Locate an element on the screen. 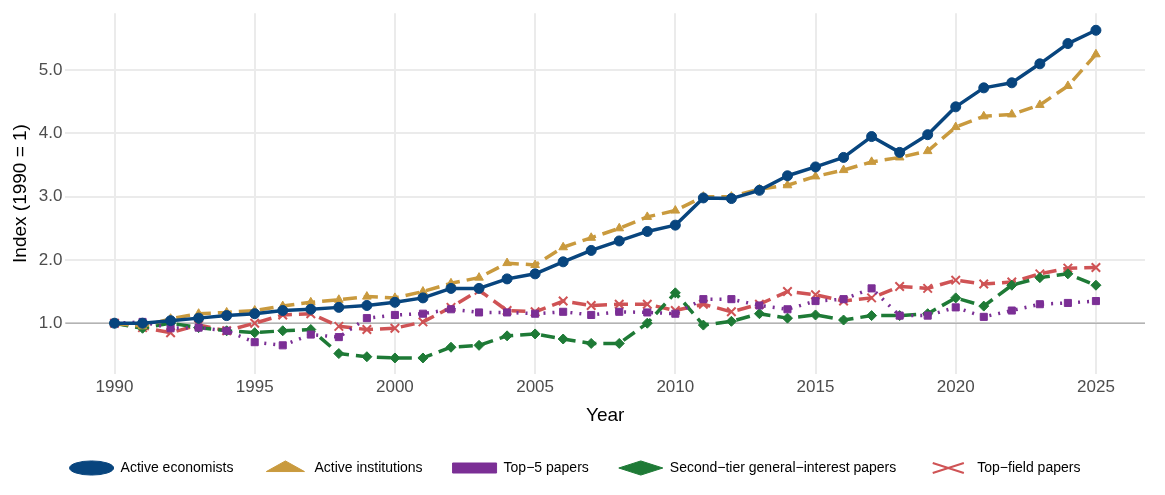  legend-label: Active economists is located at coordinates (177, 466).